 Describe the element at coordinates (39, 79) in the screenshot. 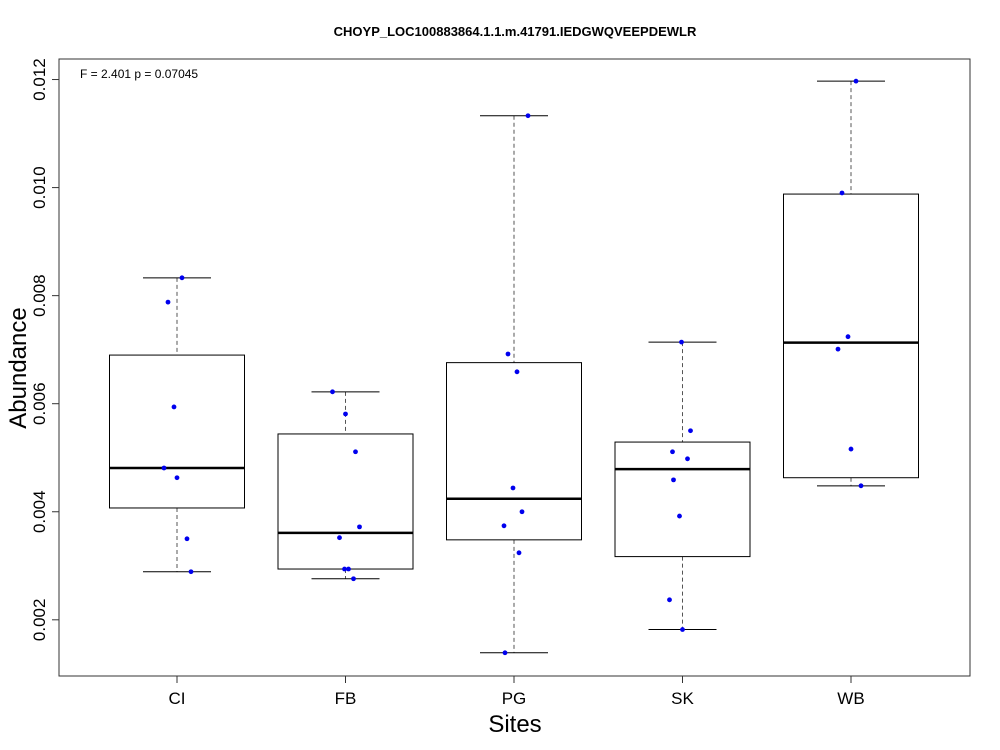

I see `y-tick-label: 0.012` at that location.